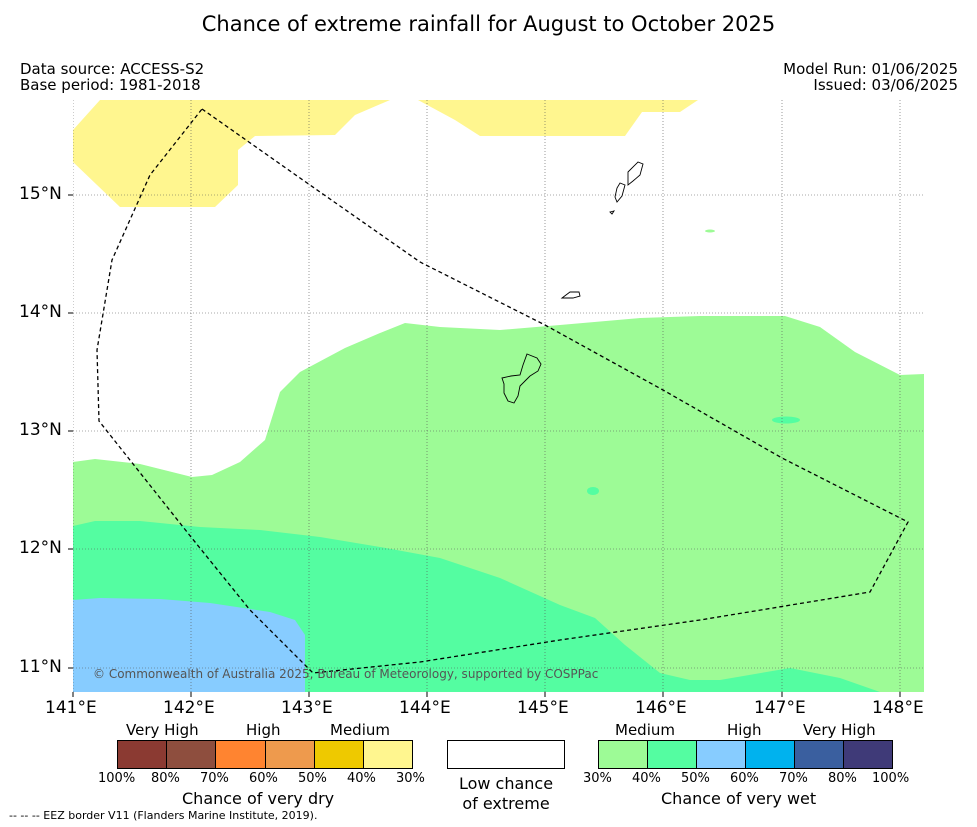  Describe the element at coordinates (793, 778) in the screenshot. I see `wet-tick-70: 70%` at that location.